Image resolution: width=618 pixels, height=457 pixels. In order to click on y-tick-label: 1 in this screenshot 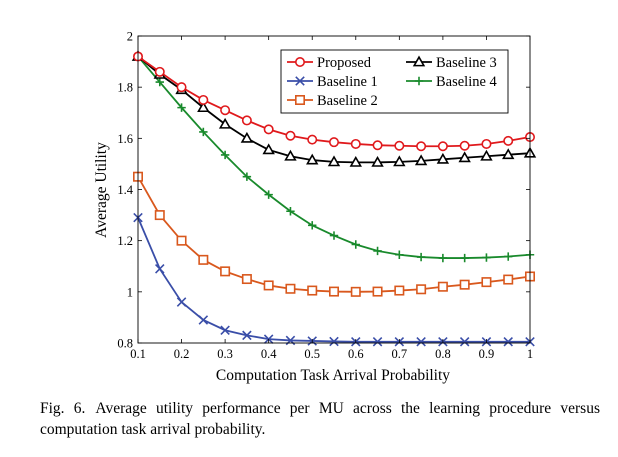, I will do `click(130, 292)`.